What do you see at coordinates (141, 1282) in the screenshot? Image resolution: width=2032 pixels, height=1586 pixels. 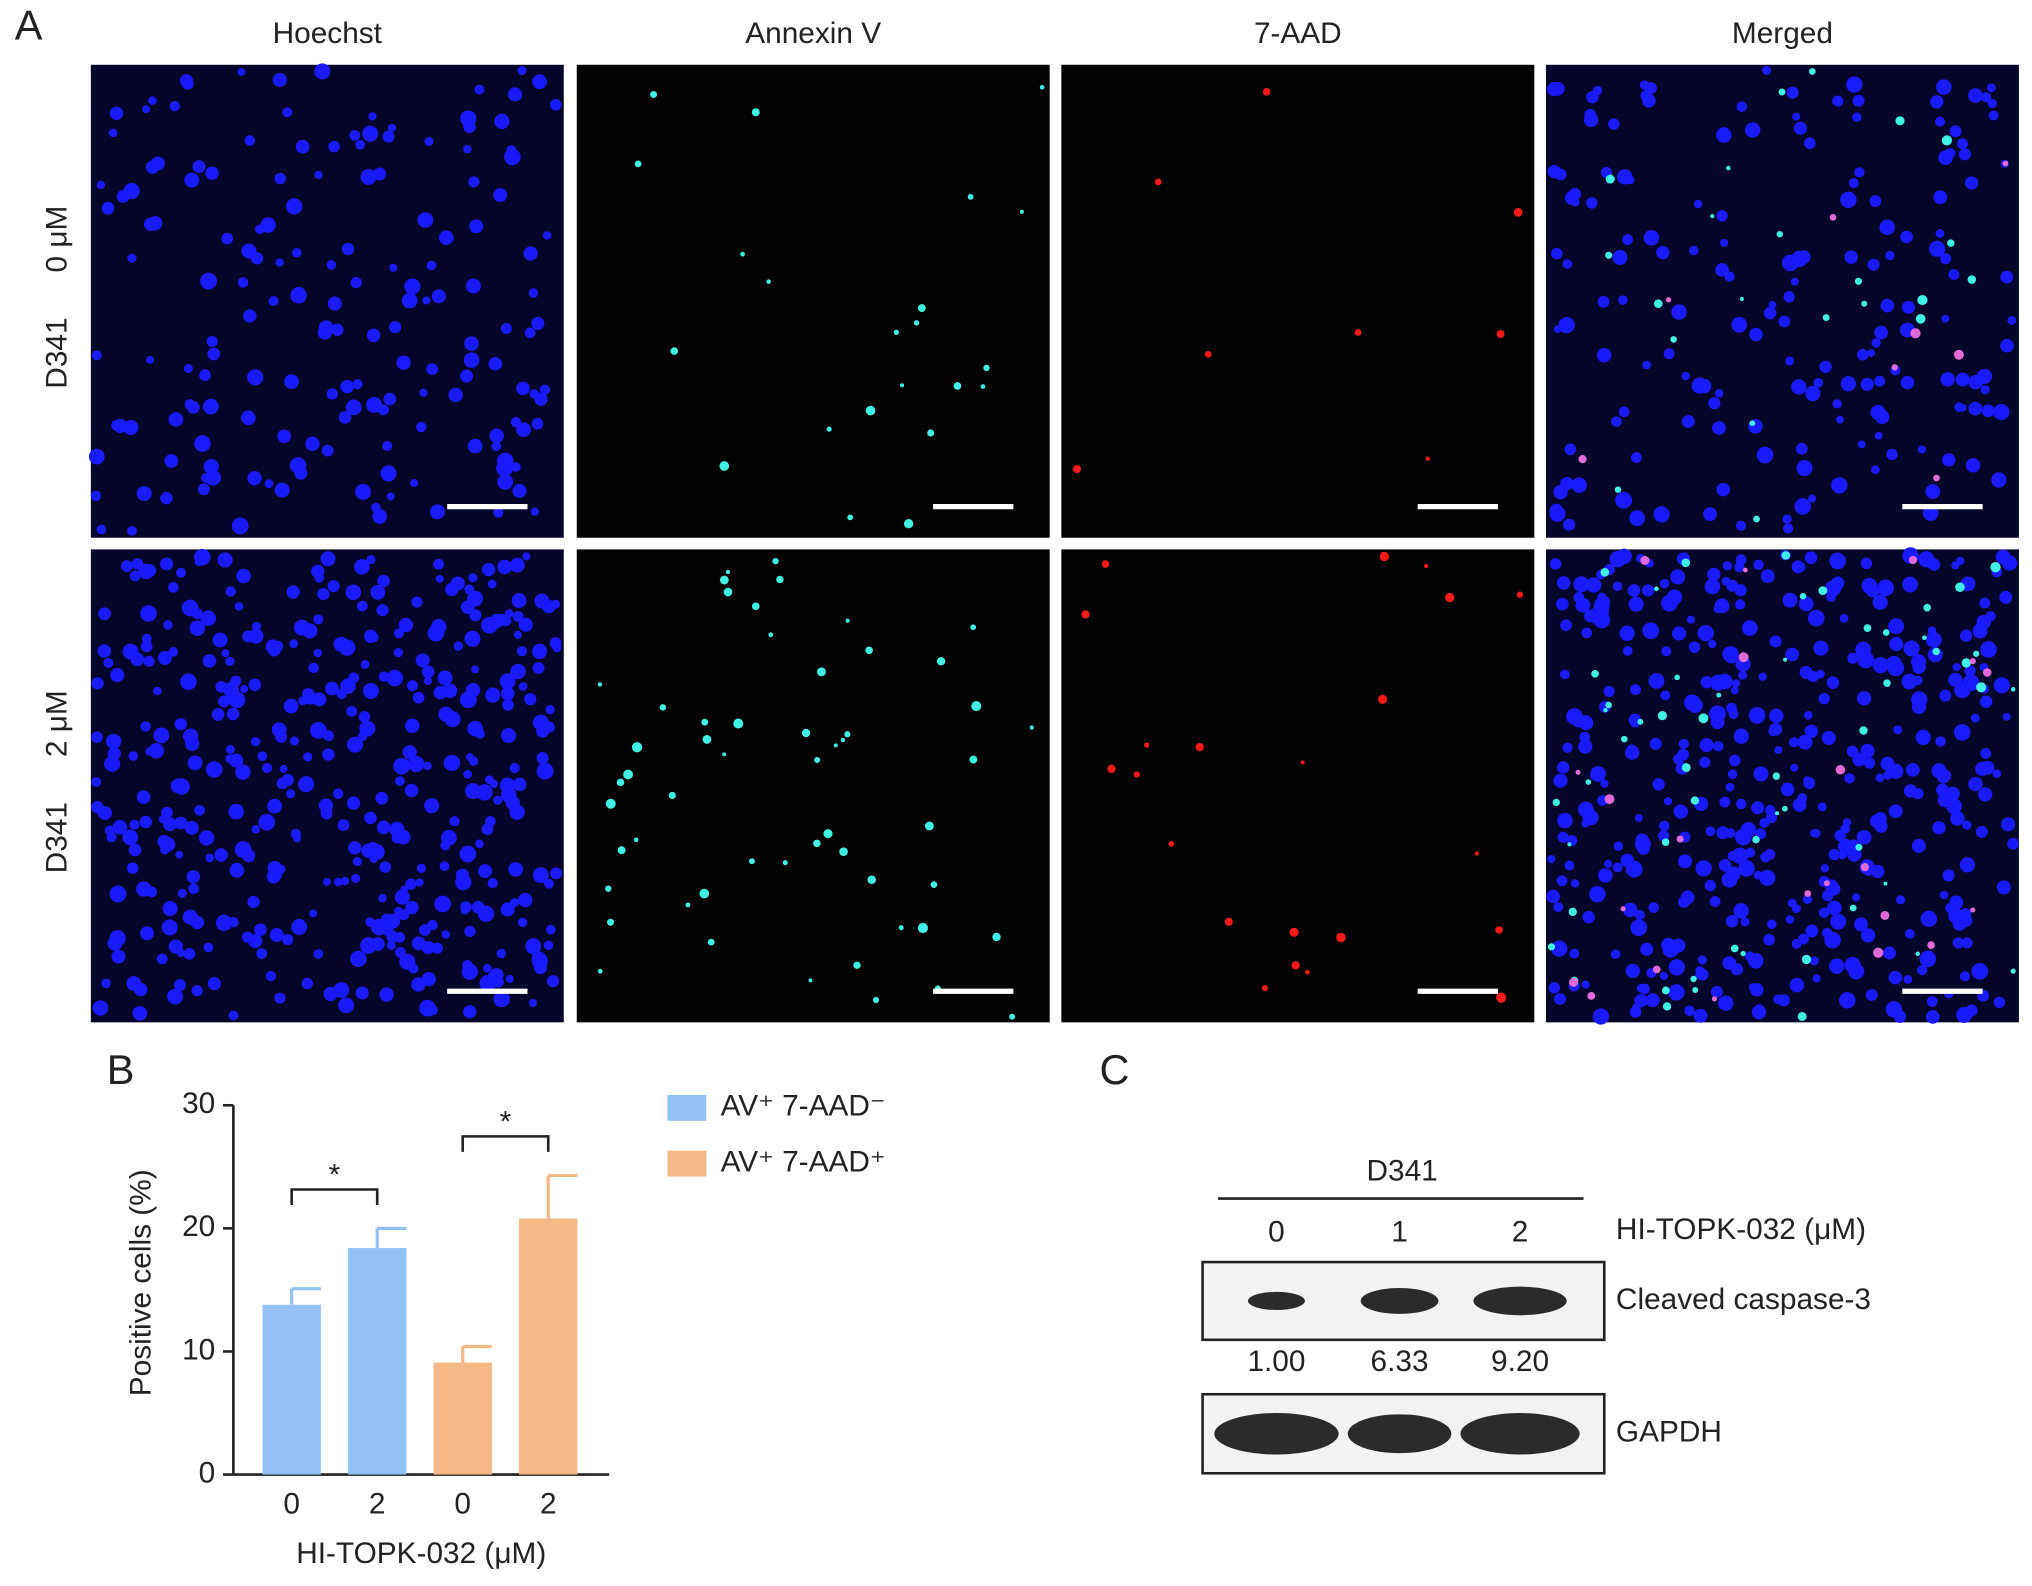 I see `y-axis-title: Positive cells (%)` at bounding box center [141, 1282].